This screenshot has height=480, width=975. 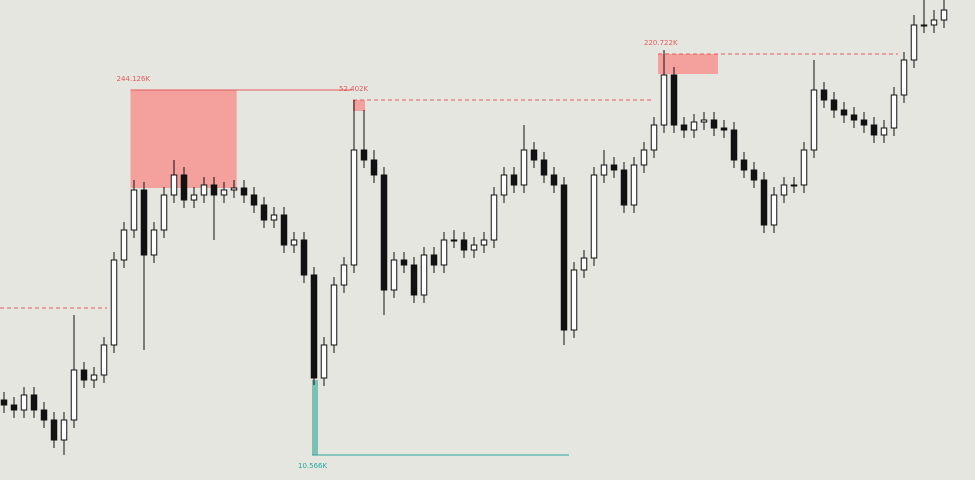 I want to click on zone-label: 52.402K, so click(x=353, y=89).